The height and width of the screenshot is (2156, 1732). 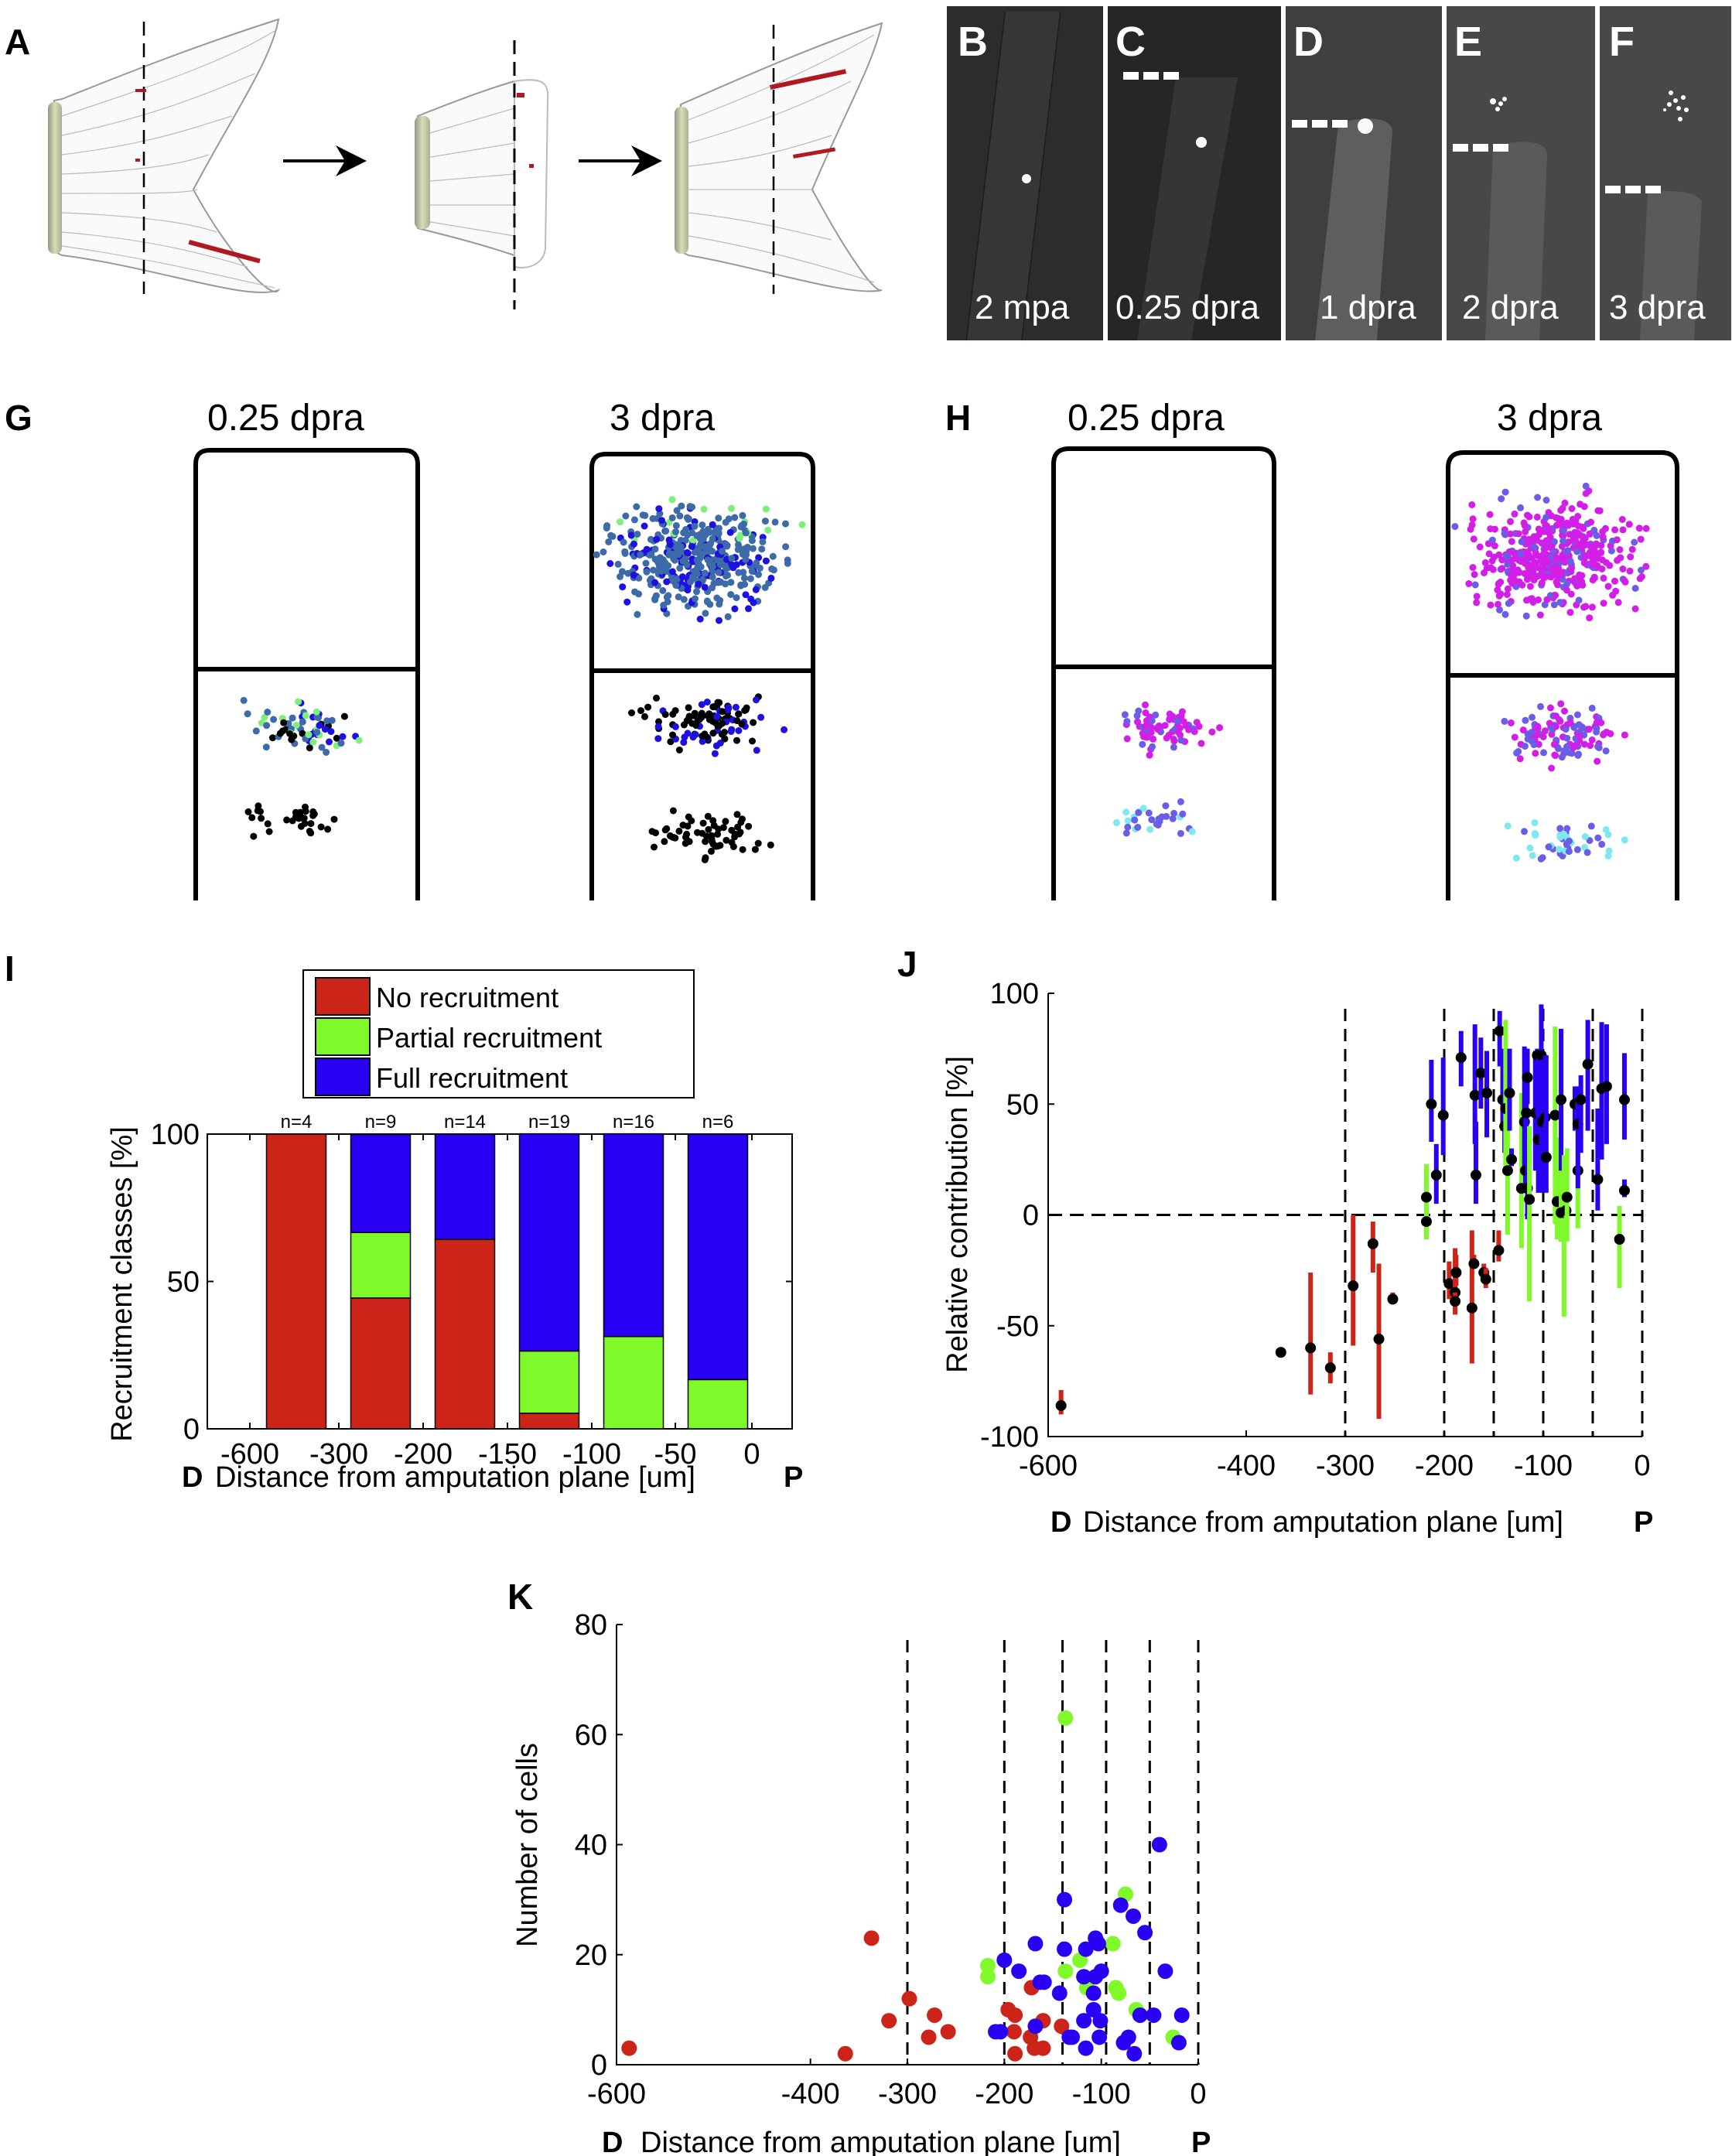 I want to click on y-tick-label: 40, so click(x=591, y=1846).